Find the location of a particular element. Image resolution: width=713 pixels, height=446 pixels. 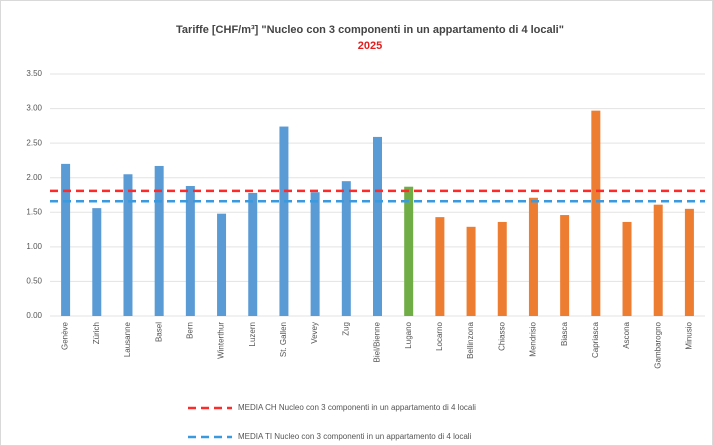

x-tick-label: Ascona is located at coordinates (626, 334).